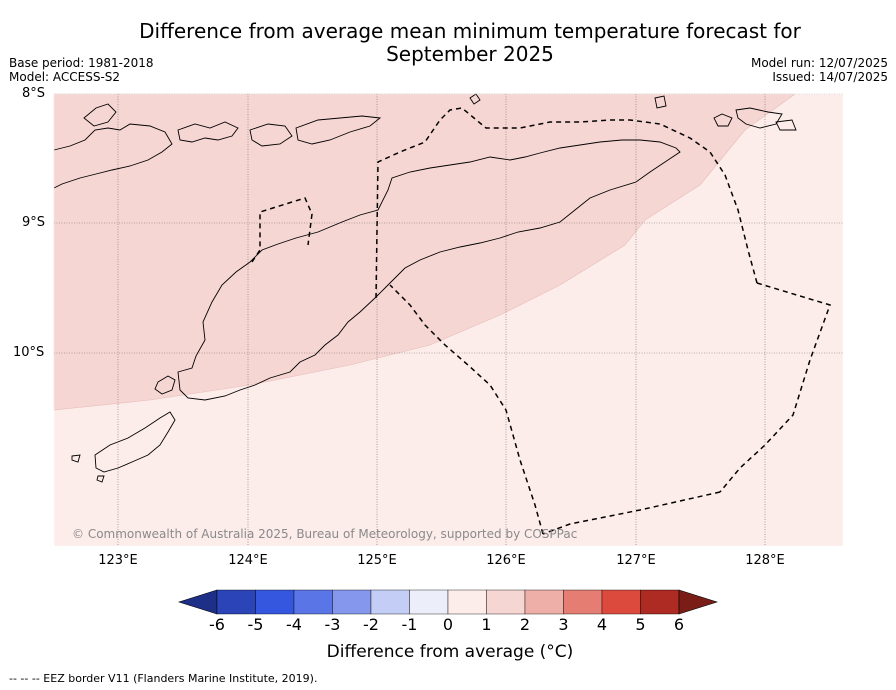 The width and height of the screenshot is (896, 690). Describe the element at coordinates (294, 624) in the screenshot. I see `colorbar-tick-label: -4` at that location.